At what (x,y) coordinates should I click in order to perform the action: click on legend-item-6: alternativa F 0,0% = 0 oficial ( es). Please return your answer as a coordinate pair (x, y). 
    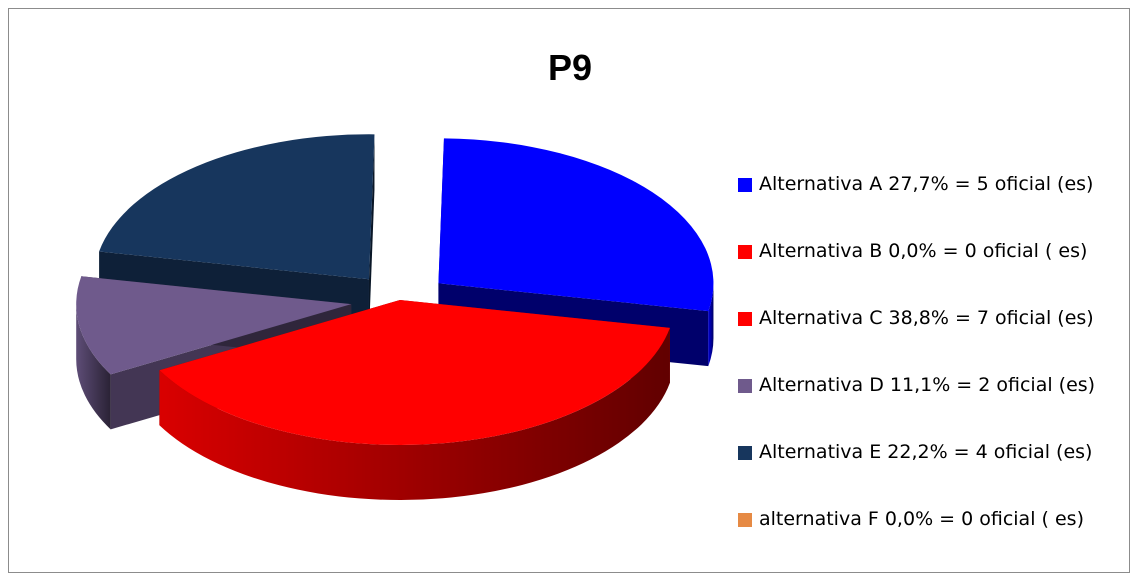
    Looking at the image, I should click on (911, 519).